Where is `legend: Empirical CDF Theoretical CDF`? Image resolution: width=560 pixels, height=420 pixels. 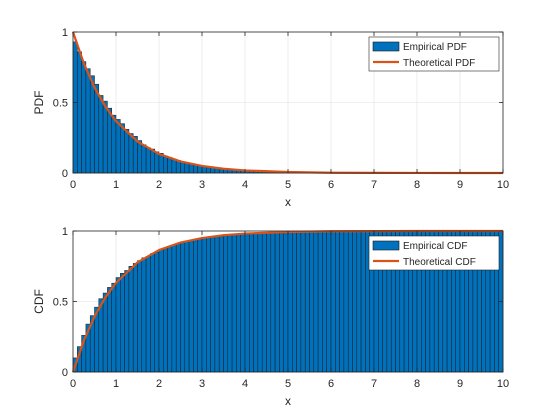 legend: Empirical CDF Theoretical CDF is located at coordinates (434, 253).